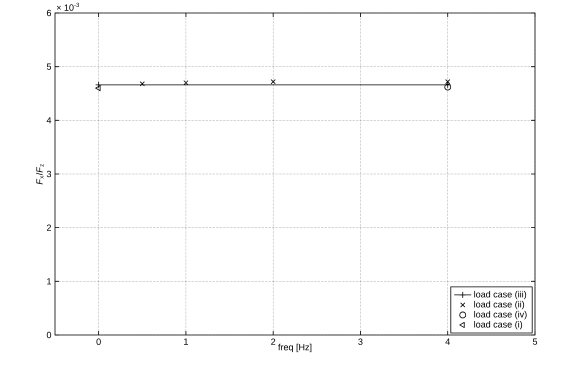 This screenshot has width=576, height=377. I want to click on legend-label: load case (i), so click(498, 325).